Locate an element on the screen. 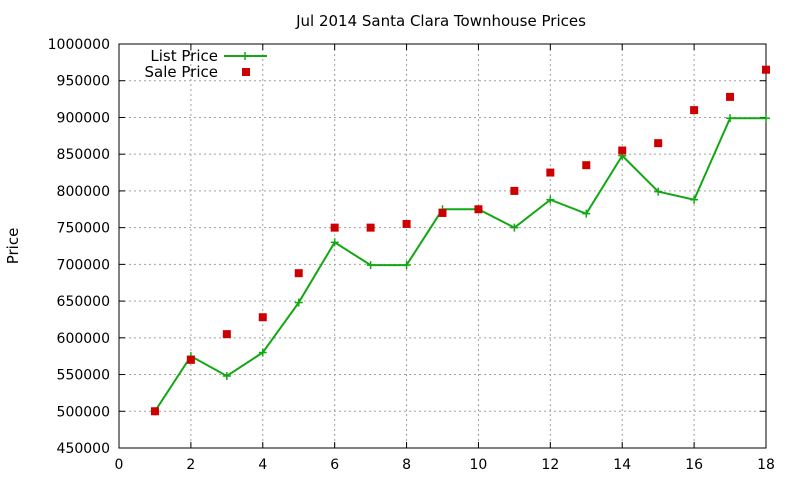 The image size is (800, 480). x-tick-label: 0 is located at coordinates (119, 465).